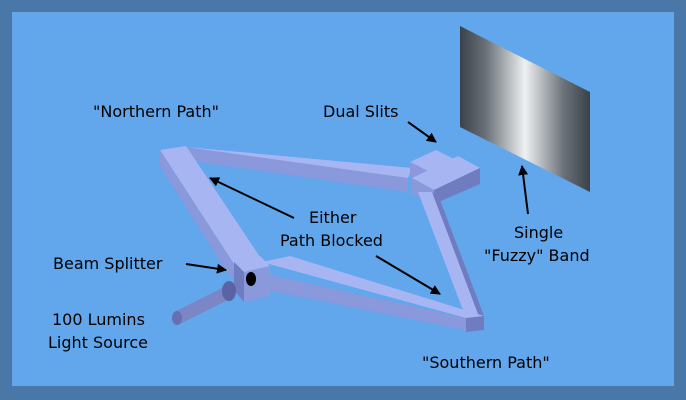 The image size is (686, 400). What do you see at coordinates (360, 111) in the screenshot?
I see `dual-slits-label: Dual Slits` at bounding box center [360, 111].